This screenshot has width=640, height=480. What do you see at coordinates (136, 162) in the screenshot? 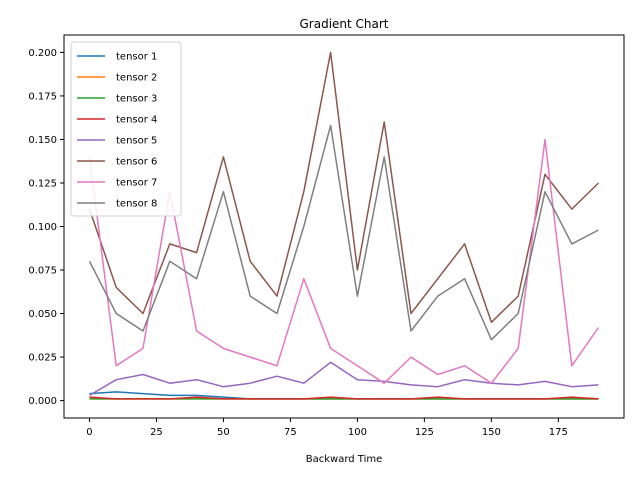
I see `legend-entry-label: tensor 6` at bounding box center [136, 162].